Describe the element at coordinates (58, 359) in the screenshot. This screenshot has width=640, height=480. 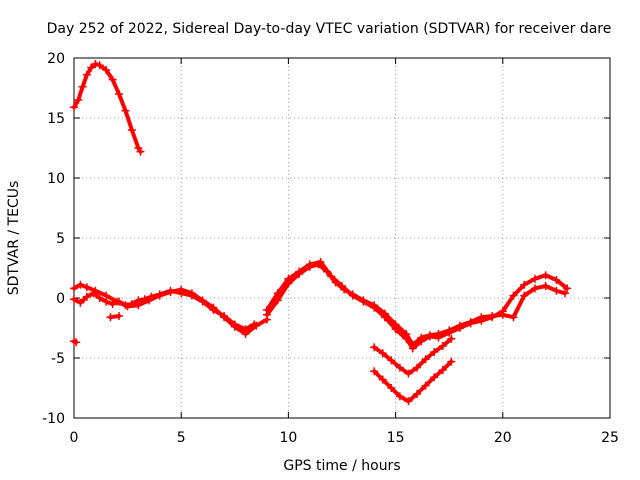
I see `y-tick-label: -5` at that location.